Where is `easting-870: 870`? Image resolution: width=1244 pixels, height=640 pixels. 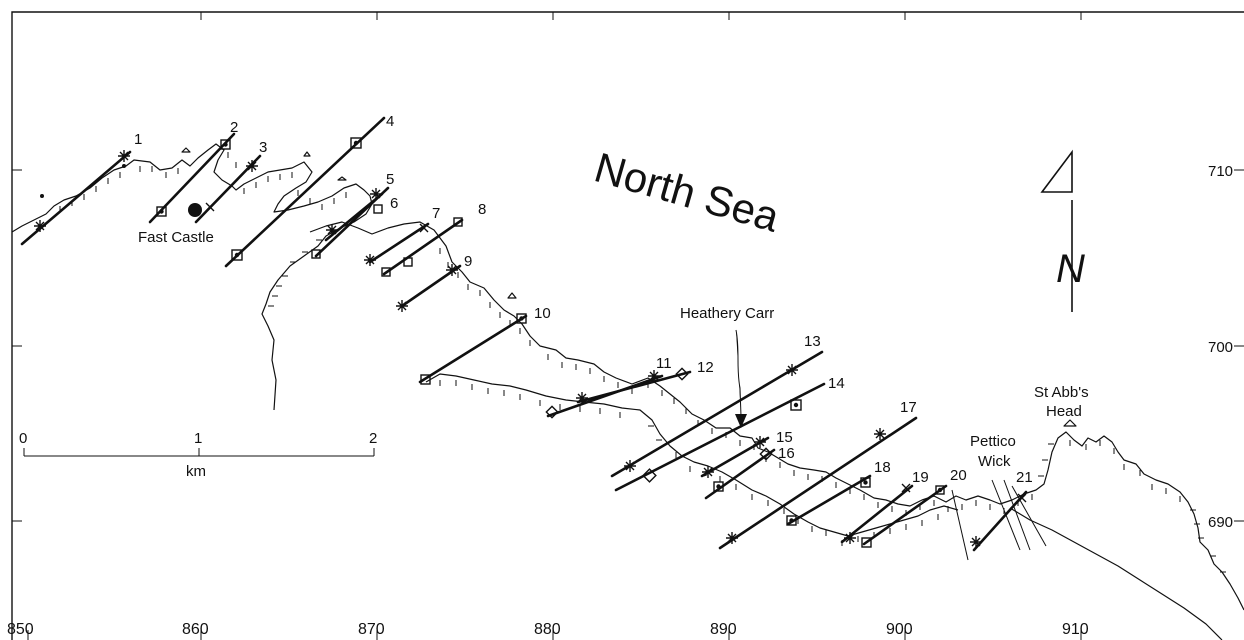
easting-870: 870 is located at coordinates (371, 629).